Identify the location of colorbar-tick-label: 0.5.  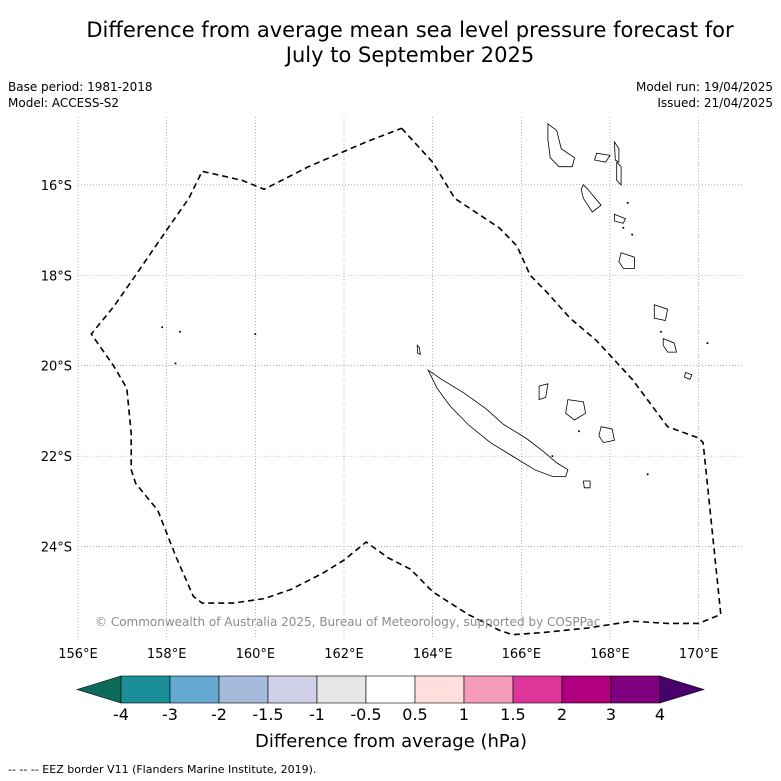
(414, 714).